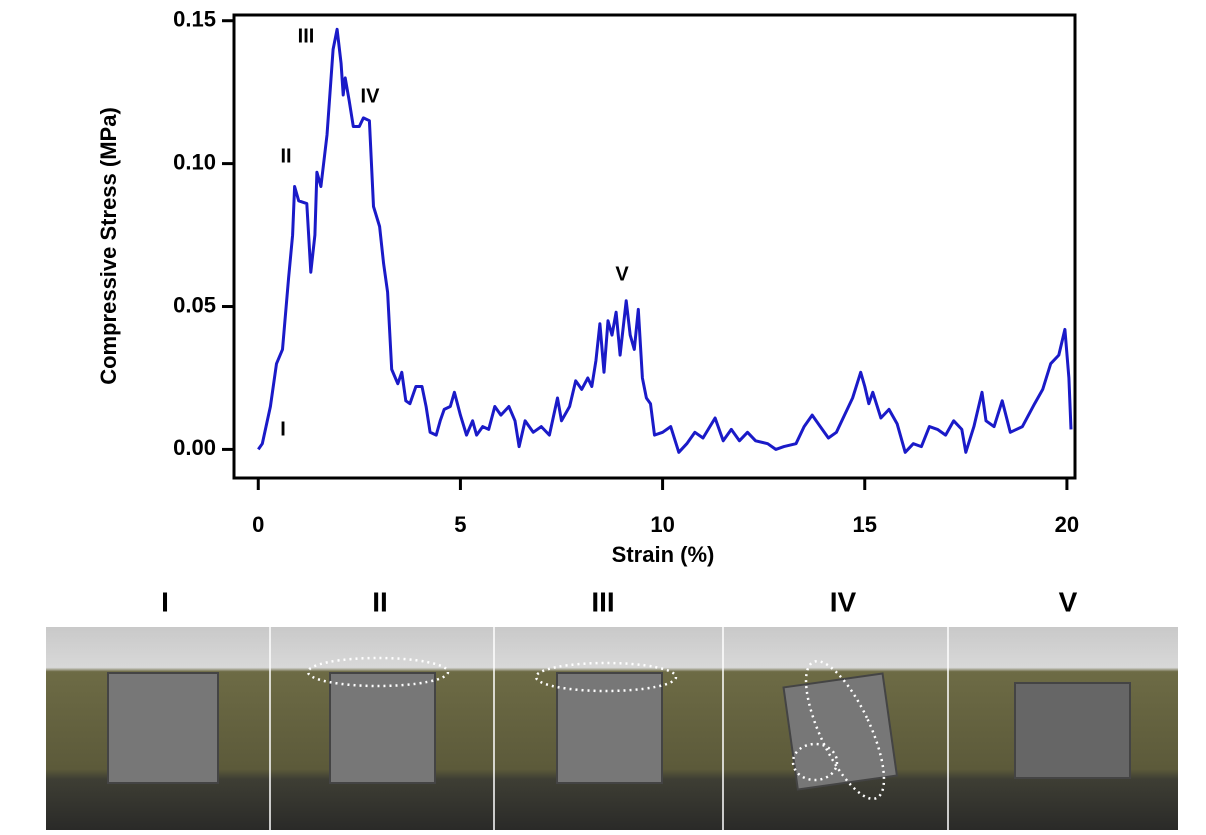  What do you see at coordinates (662, 524) in the screenshot?
I see `x-tick-label: 10` at bounding box center [662, 524].